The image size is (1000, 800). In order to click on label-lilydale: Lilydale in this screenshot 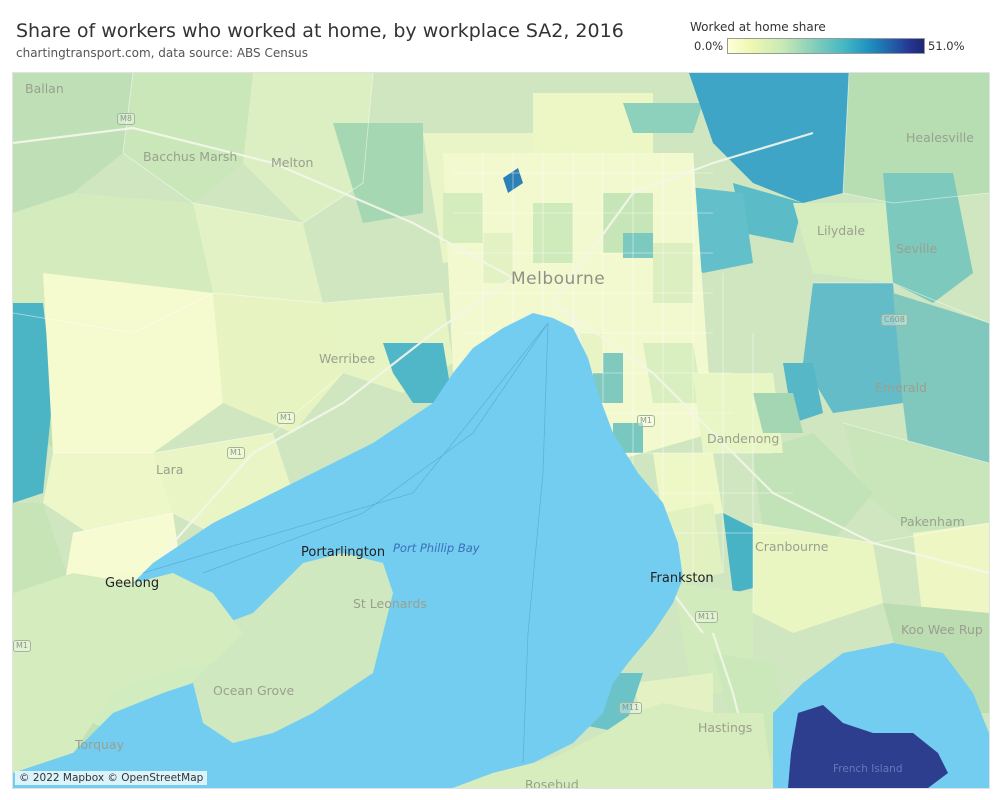, I will do `click(841, 230)`.